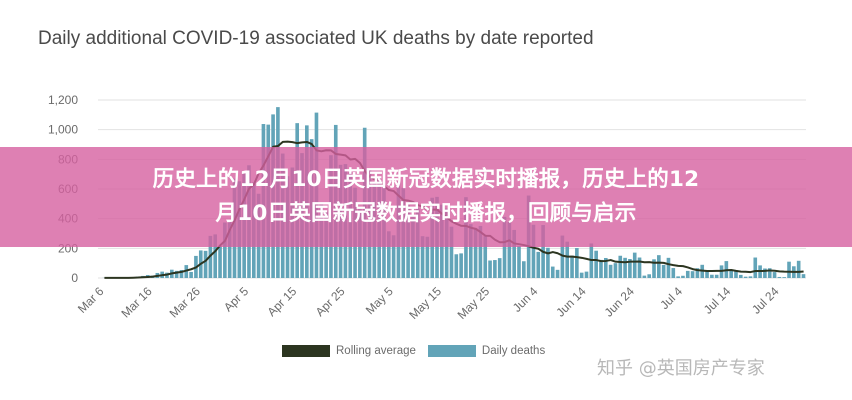 Image resolution: width=852 pixels, height=400 pixels. What do you see at coordinates (63, 130) in the screenshot?
I see `y-tick-label: 1,000` at bounding box center [63, 130].